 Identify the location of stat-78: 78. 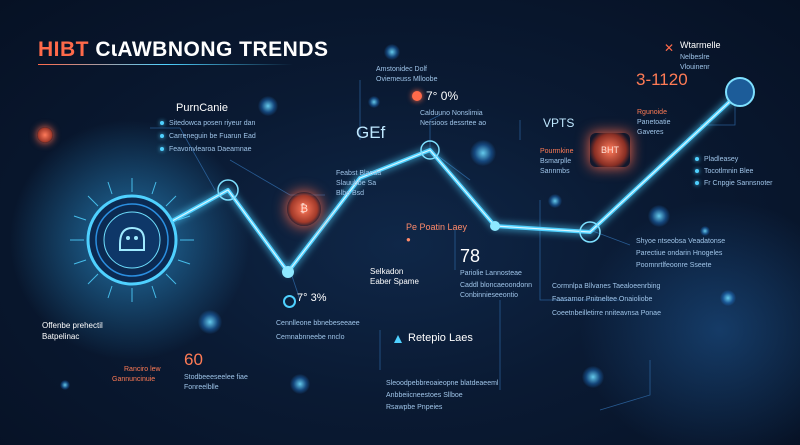
(470, 256).